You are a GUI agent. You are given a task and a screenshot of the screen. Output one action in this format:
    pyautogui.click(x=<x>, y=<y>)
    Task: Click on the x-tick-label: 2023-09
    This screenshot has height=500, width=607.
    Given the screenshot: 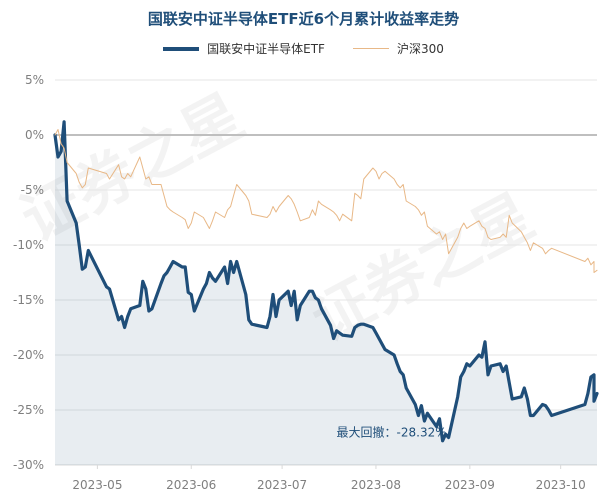 What is the action you would take?
    pyautogui.click(x=470, y=485)
    